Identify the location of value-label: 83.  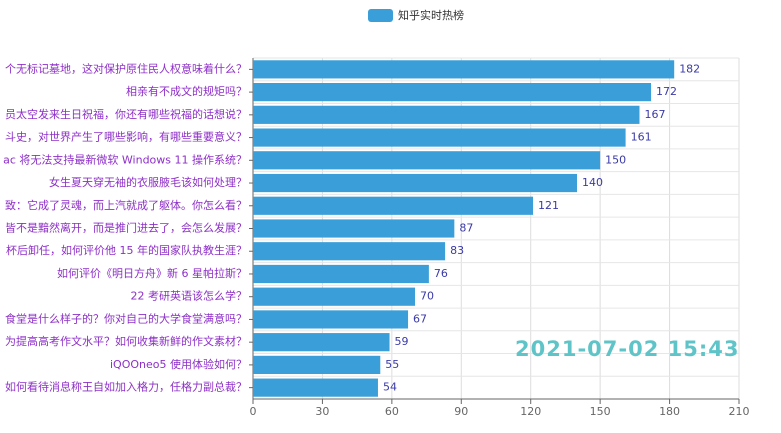
(457, 250).